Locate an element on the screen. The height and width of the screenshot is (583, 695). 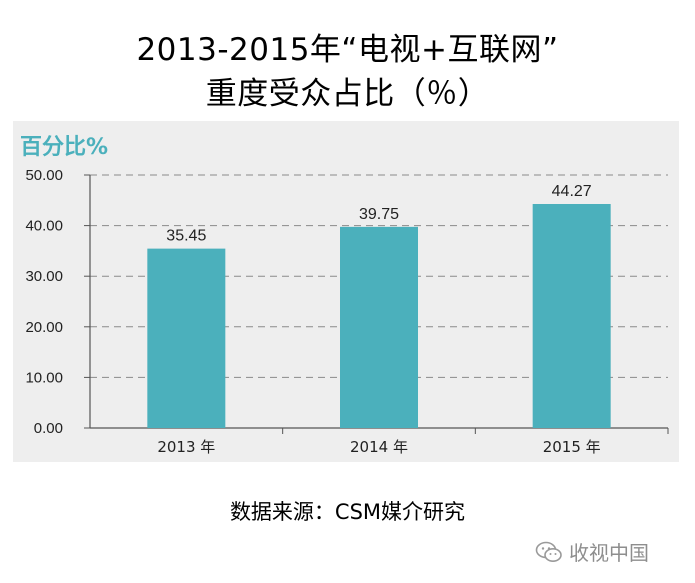
x-tick-label: 2015 年 is located at coordinates (572, 447).